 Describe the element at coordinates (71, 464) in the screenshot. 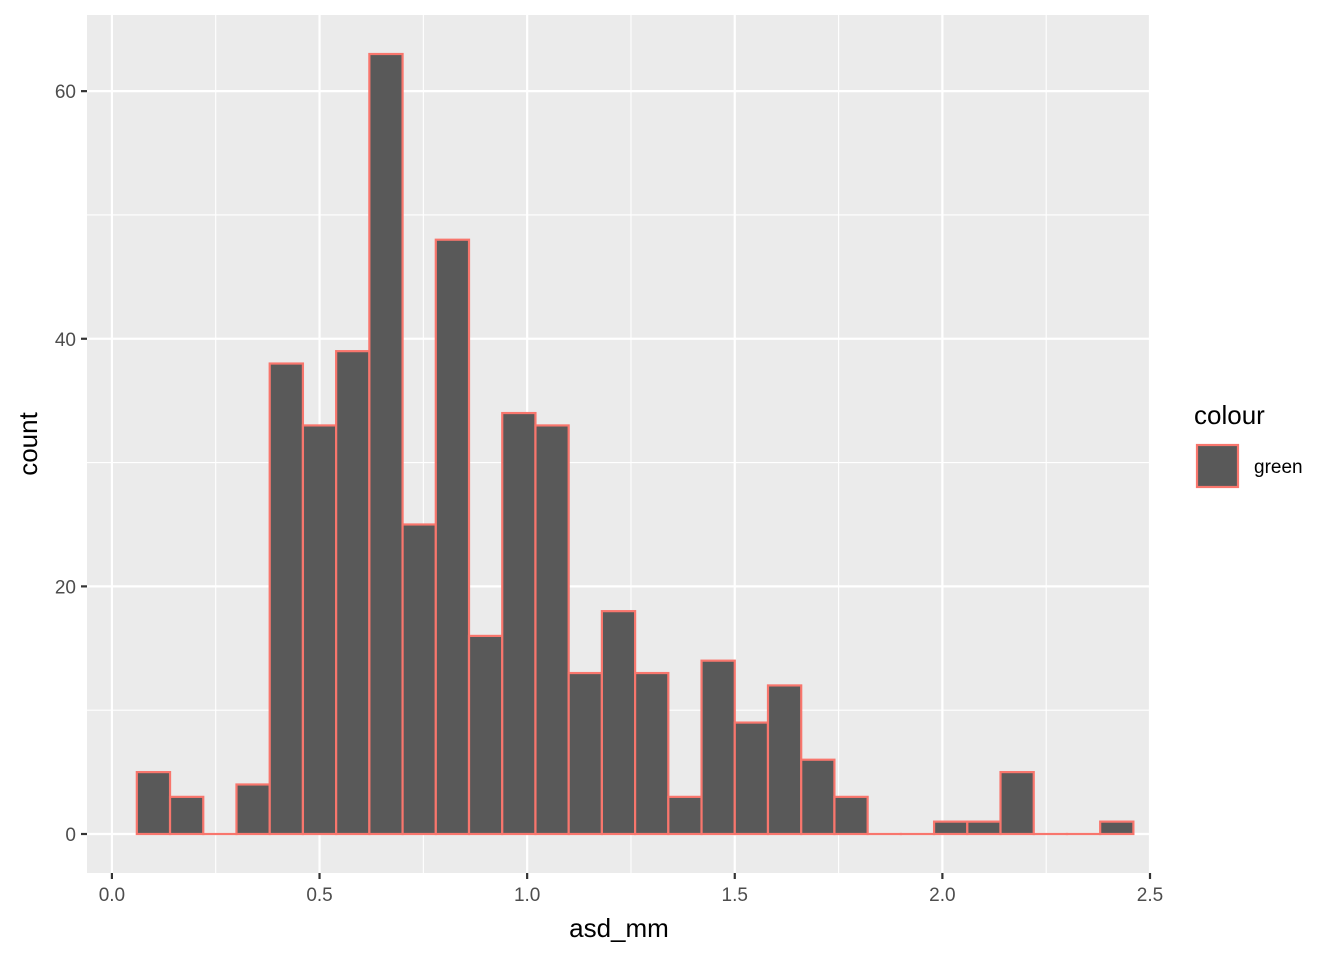

I see `y-axis: 0 20 40 60` at that location.